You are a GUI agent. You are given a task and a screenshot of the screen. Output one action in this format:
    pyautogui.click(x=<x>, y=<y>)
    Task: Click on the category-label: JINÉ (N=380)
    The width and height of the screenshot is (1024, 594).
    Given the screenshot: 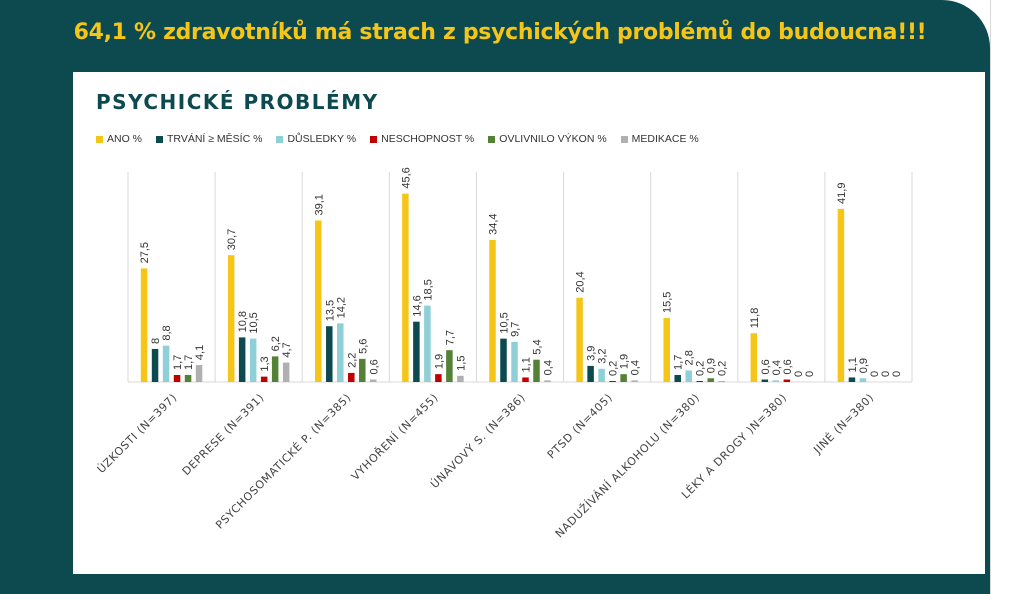 What is the action you would take?
    pyautogui.click(x=844, y=424)
    